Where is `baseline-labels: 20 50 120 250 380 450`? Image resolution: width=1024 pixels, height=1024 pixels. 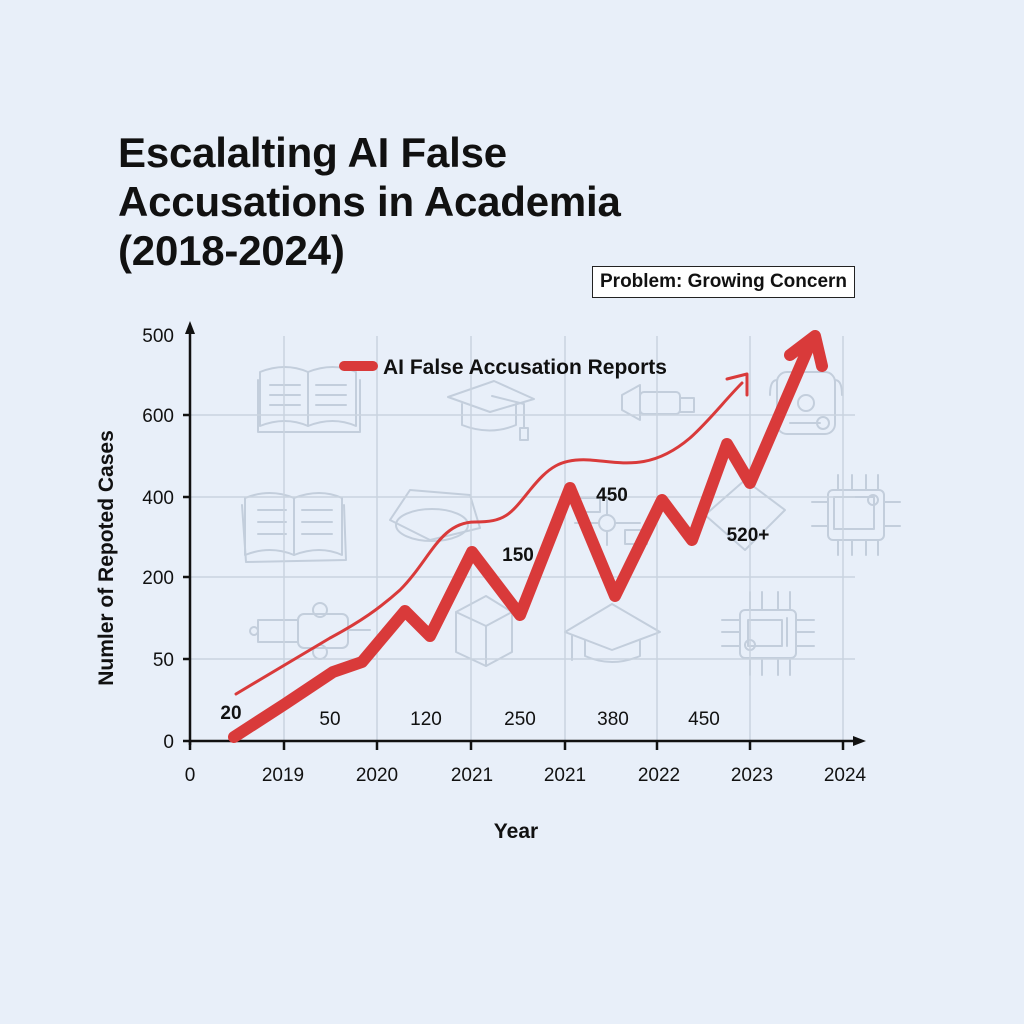
baseline-labels: 20 50 120 250 380 450 is located at coordinates (469, 716).